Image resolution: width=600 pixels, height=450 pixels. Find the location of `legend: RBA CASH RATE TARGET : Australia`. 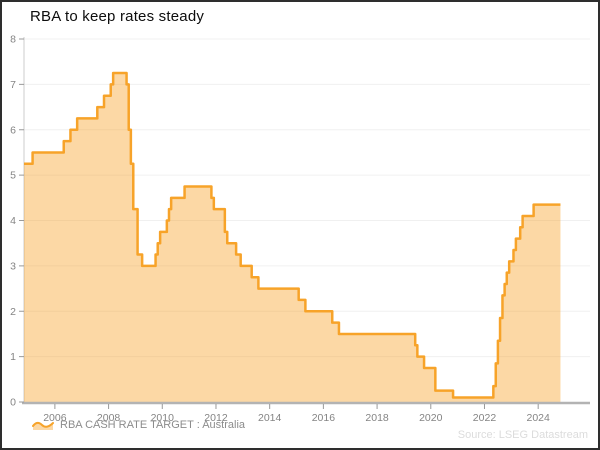

legend: RBA CASH RATE TARGET : Australia is located at coordinates (138, 425).